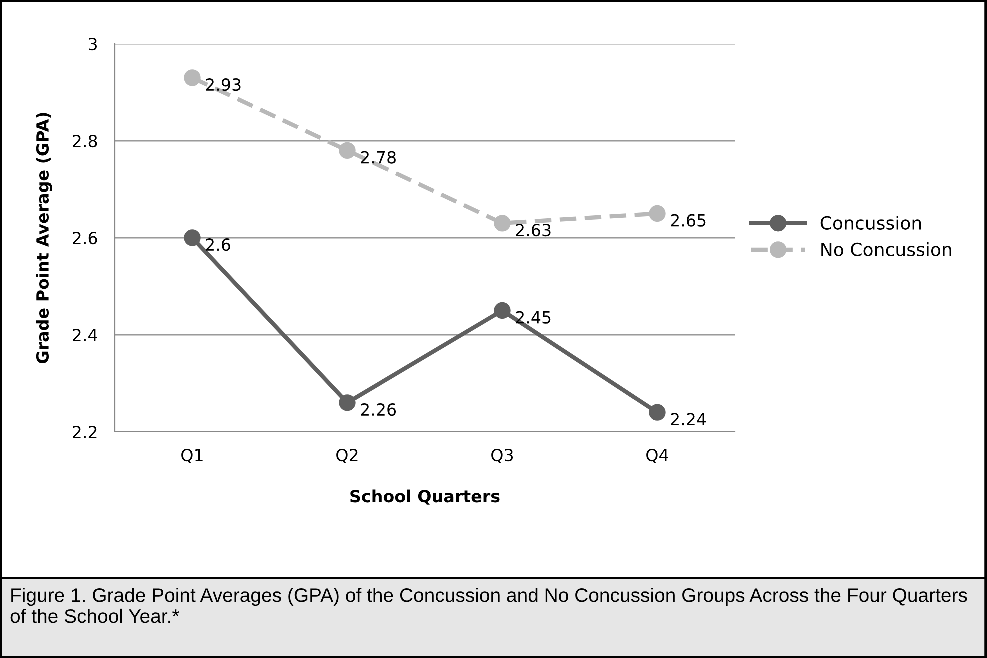 The image size is (987, 658). I want to click on data-label: 2.65, so click(688, 220).